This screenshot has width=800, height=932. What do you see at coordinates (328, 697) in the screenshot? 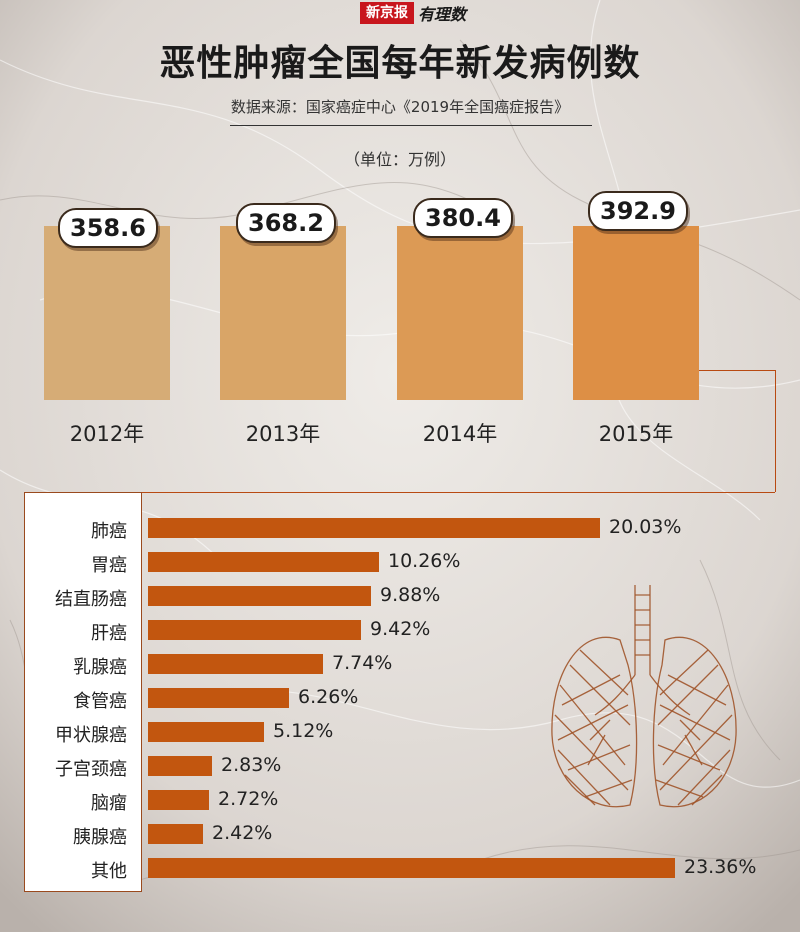
I see `category-value-label: 6.26%` at bounding box center [328, 697].